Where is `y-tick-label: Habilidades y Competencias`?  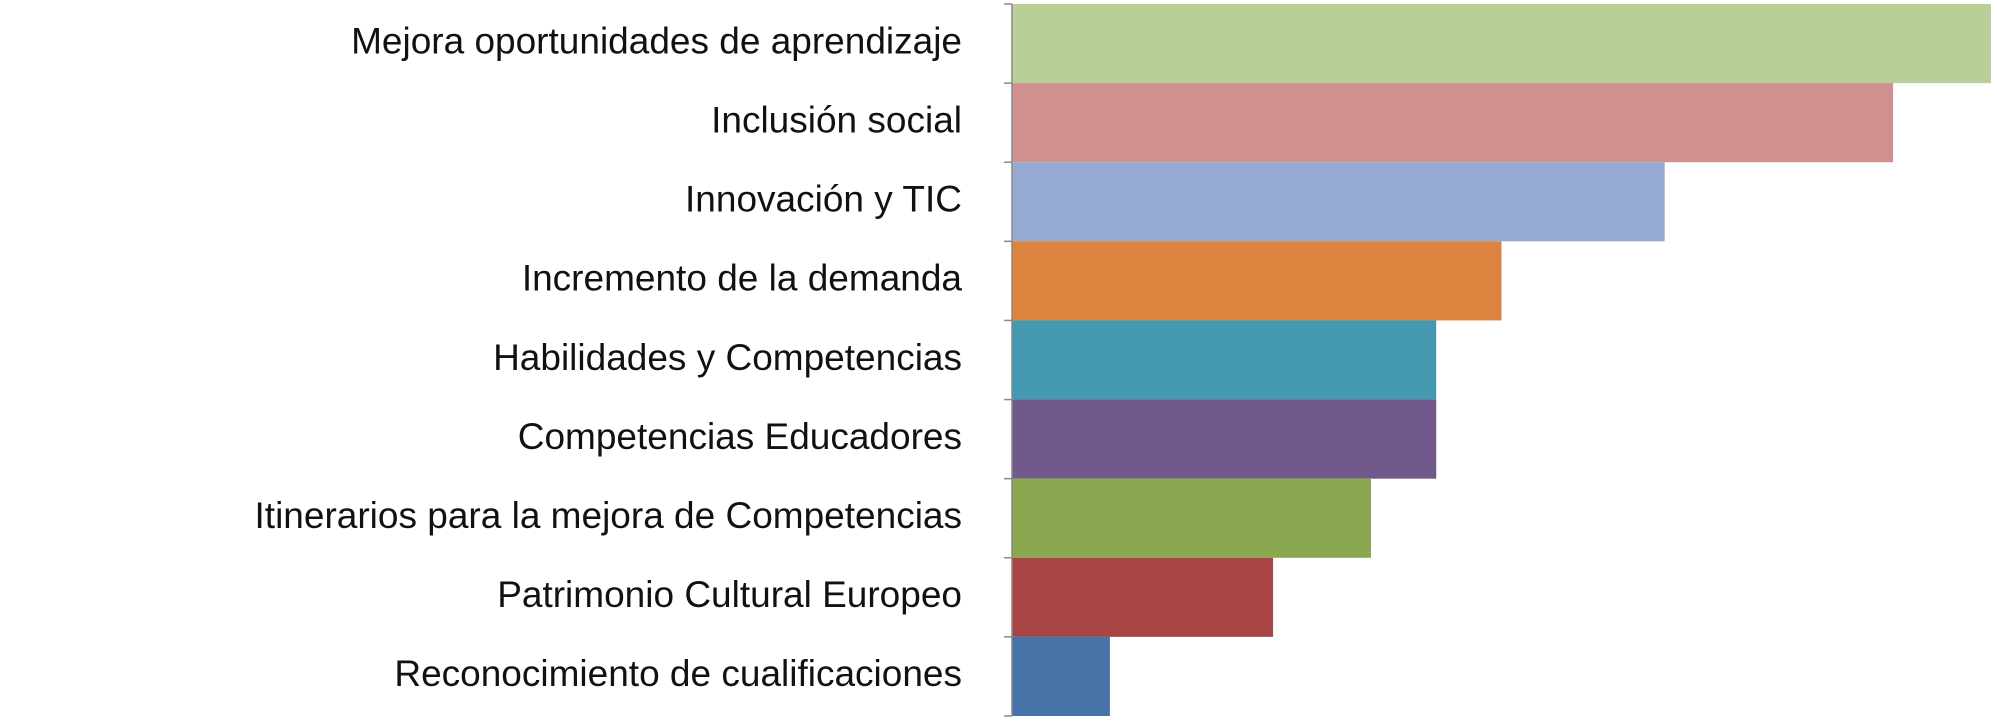 y-tick-label: Habilidades y Competencias is located at coordinates (727, 357).